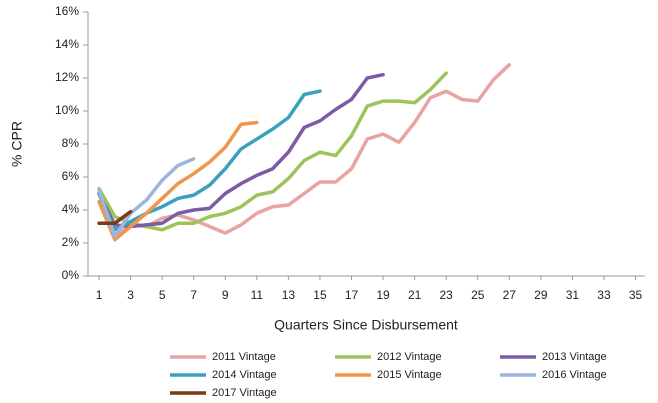  I want to click on y-tick-label: 6%, so click(71, 176).